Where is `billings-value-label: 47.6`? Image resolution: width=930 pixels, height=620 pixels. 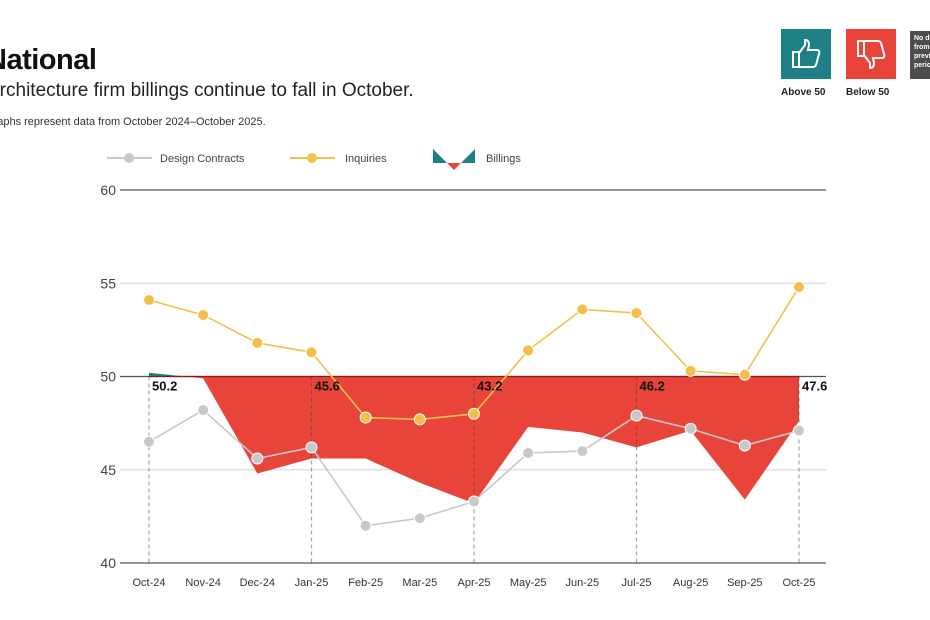
billings-value-label: 47.6 is located at coordinates (814, 386).